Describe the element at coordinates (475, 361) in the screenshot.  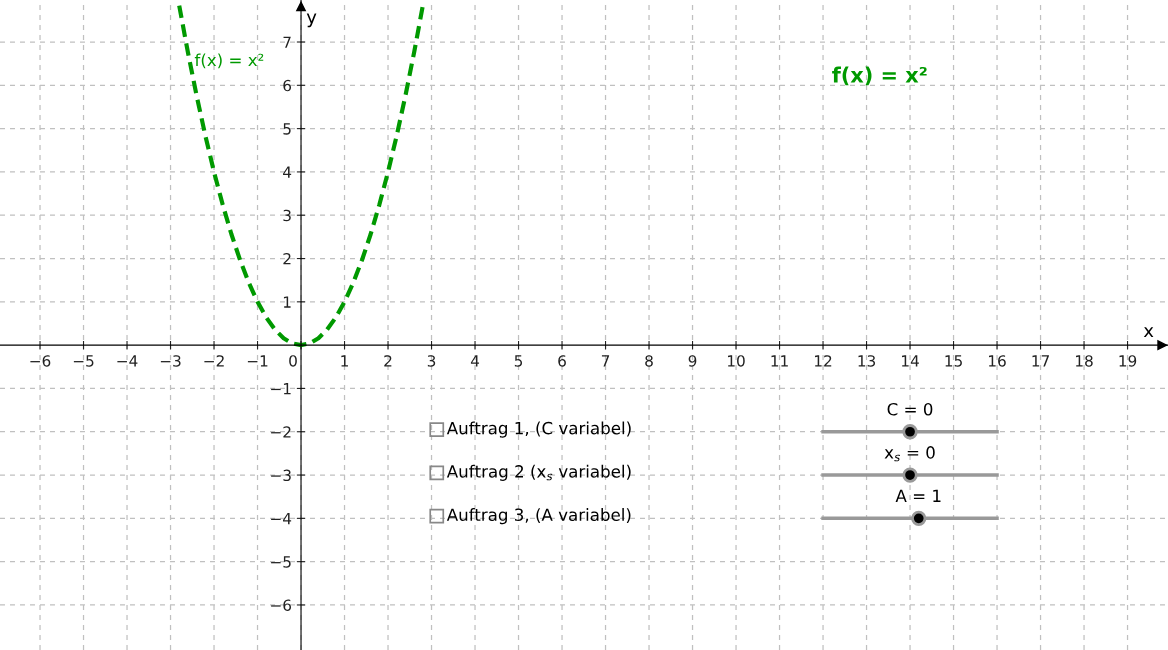
I see `x-tick-label: 4` at that location.